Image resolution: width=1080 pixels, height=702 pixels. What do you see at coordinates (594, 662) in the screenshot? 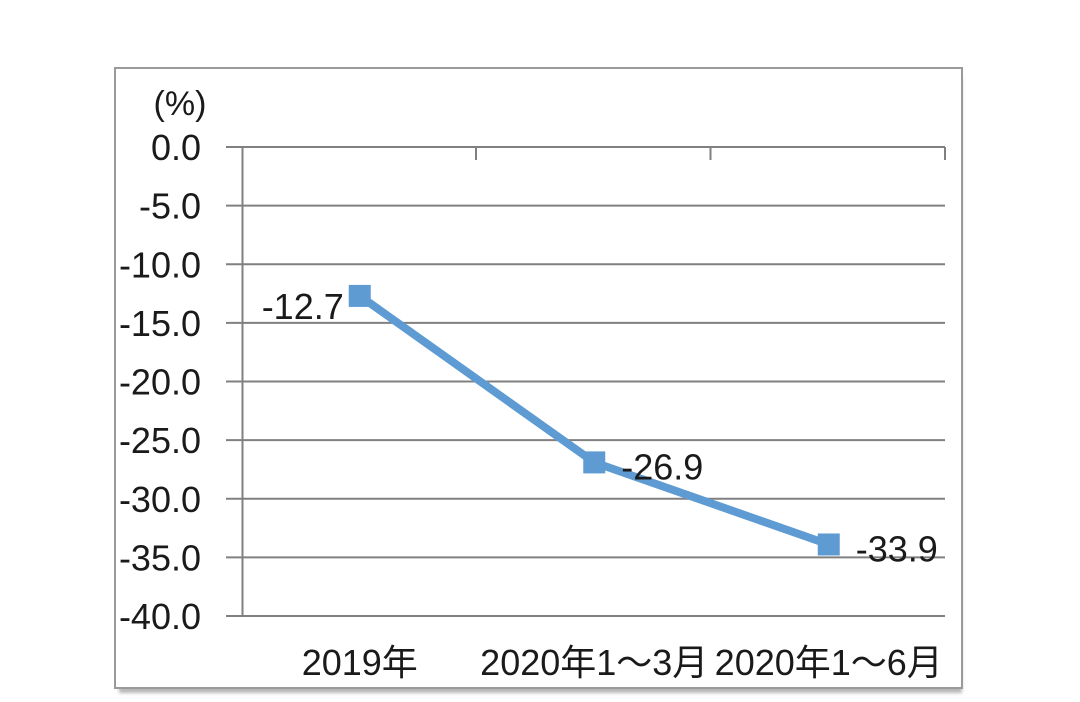
I see `x-category-label: 2020年1～3月` at bounding box center [594, 662].